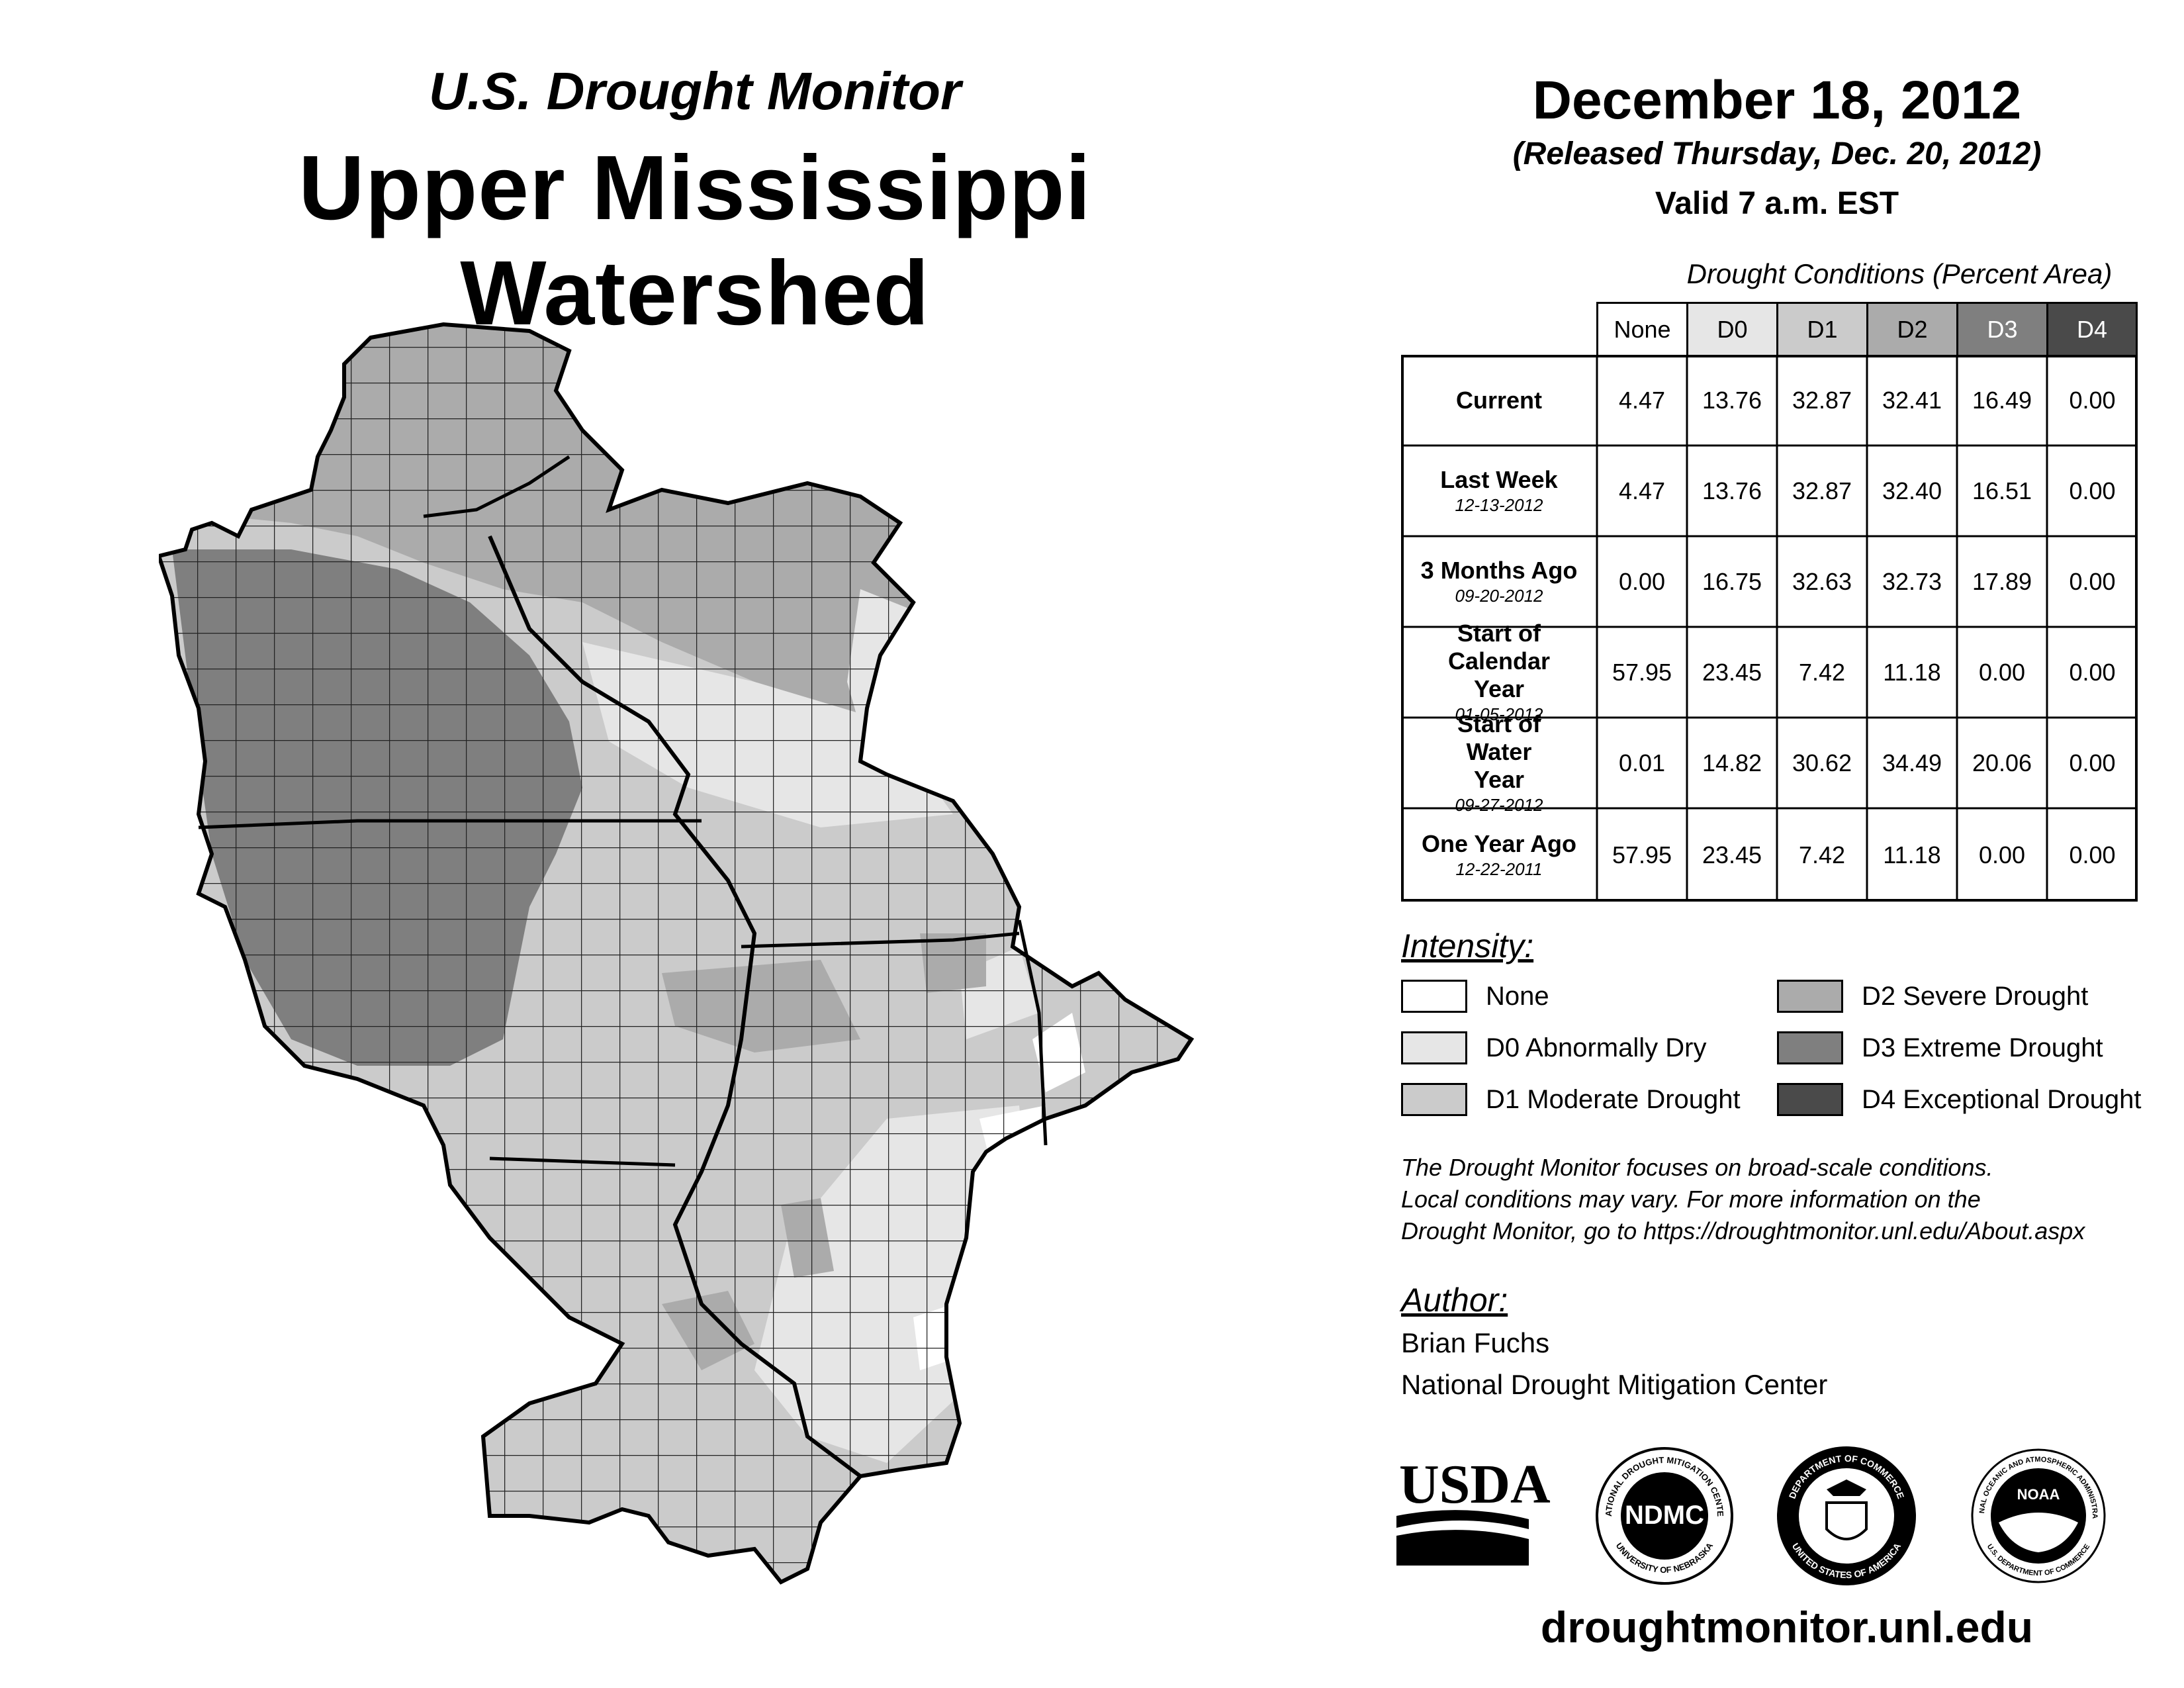  What do you see at coordinates (1732, 329) in the screenshot?
I see `col-header-d0: D0` at bounding box center [1732, 329].